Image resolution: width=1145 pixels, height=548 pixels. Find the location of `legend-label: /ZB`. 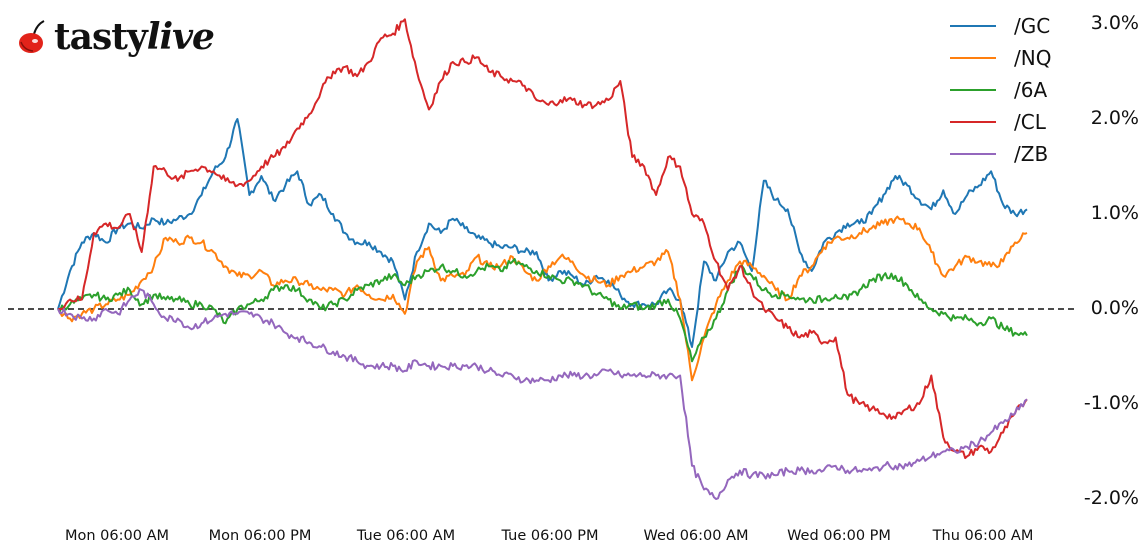

legend-label: /ZB is located at coordinates (1031, 154).